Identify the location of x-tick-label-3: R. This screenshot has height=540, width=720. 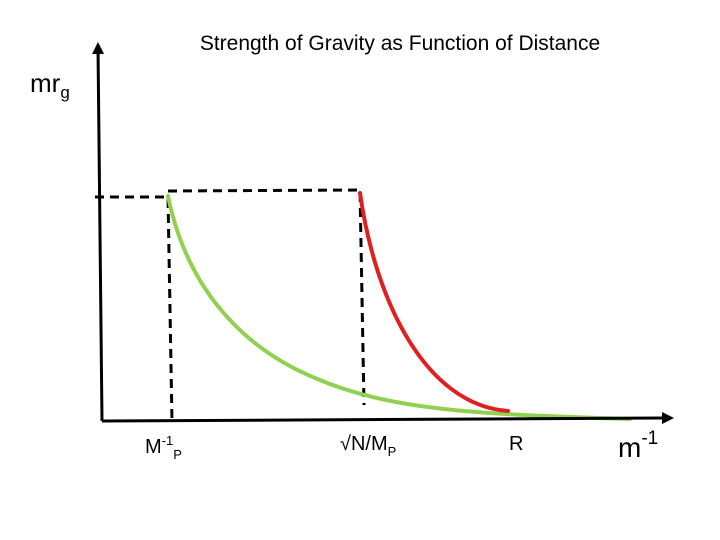
(516, 444).